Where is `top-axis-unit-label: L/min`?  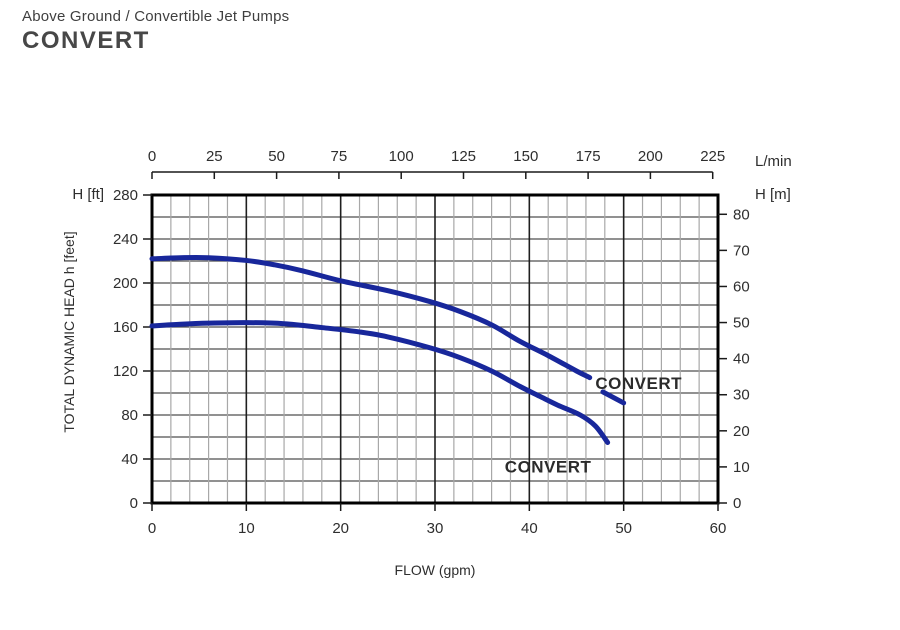
top-axis-unit-label: L/min is located at coordinates (773, 161).